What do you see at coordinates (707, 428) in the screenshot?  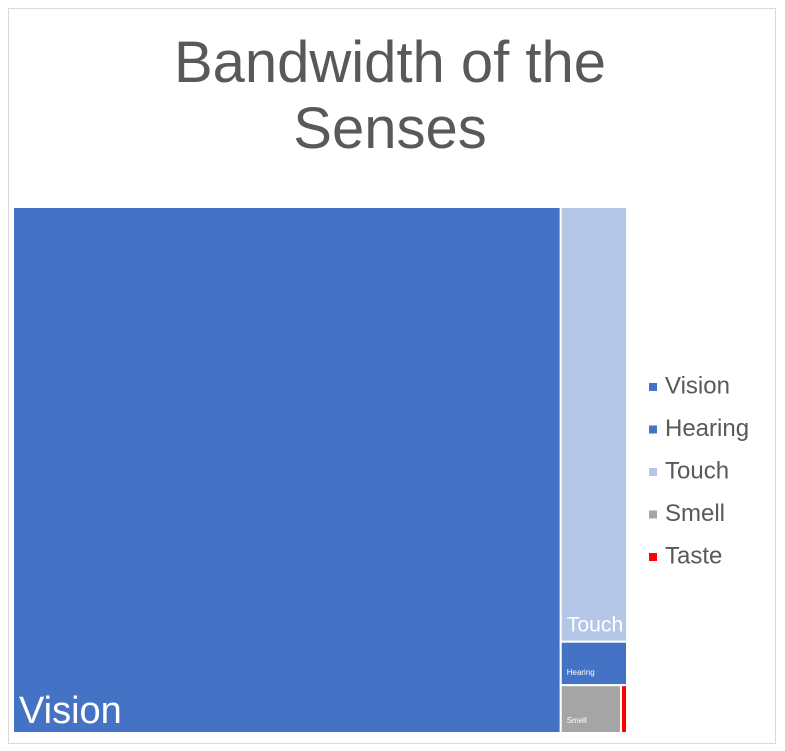 I see `legend-label: Hearing` at bounding box center [707, 428].